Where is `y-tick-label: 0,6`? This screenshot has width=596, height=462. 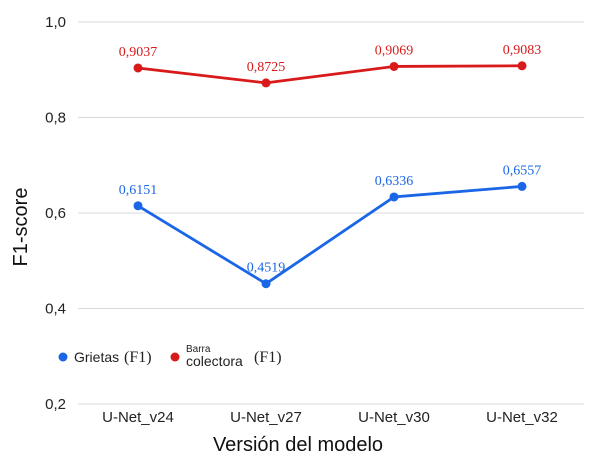
y-tick-label: 0,6 is located at coordinates (55, 213).